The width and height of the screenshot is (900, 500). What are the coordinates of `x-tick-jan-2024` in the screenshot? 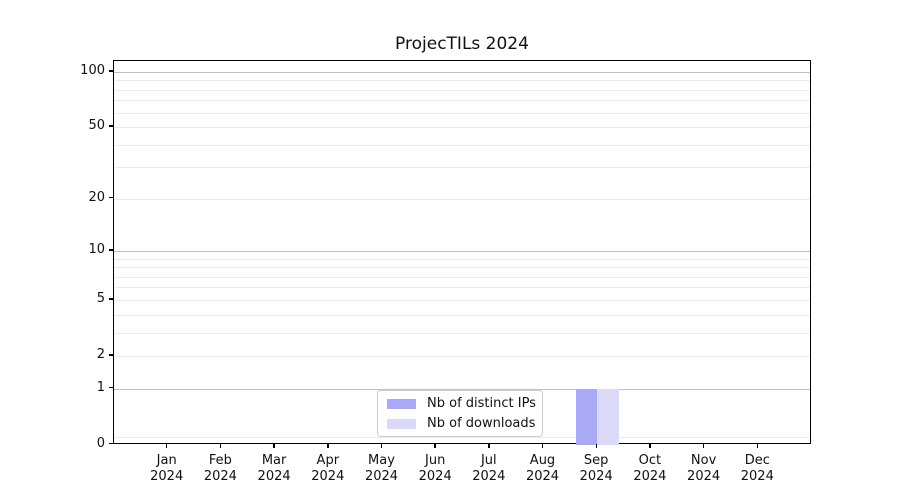 It's located at (166, 445).